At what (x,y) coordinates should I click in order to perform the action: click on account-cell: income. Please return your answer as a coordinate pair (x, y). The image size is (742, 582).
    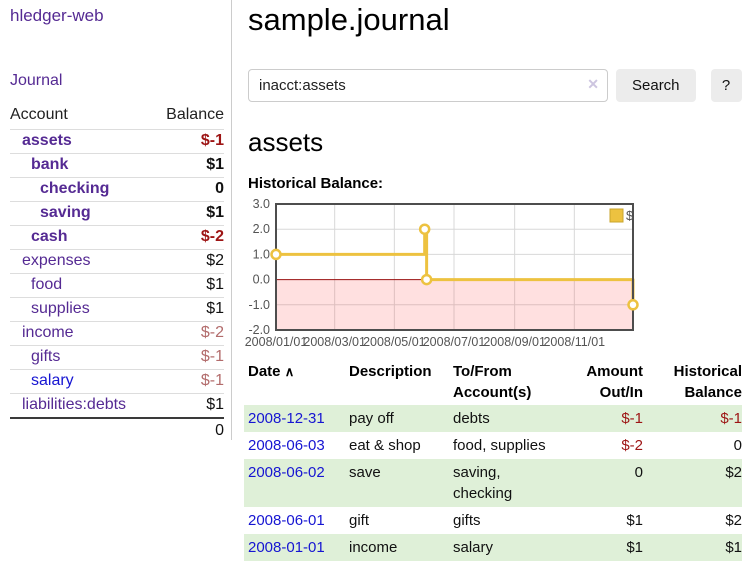
    Looking at the image, I should click on (81, 333).